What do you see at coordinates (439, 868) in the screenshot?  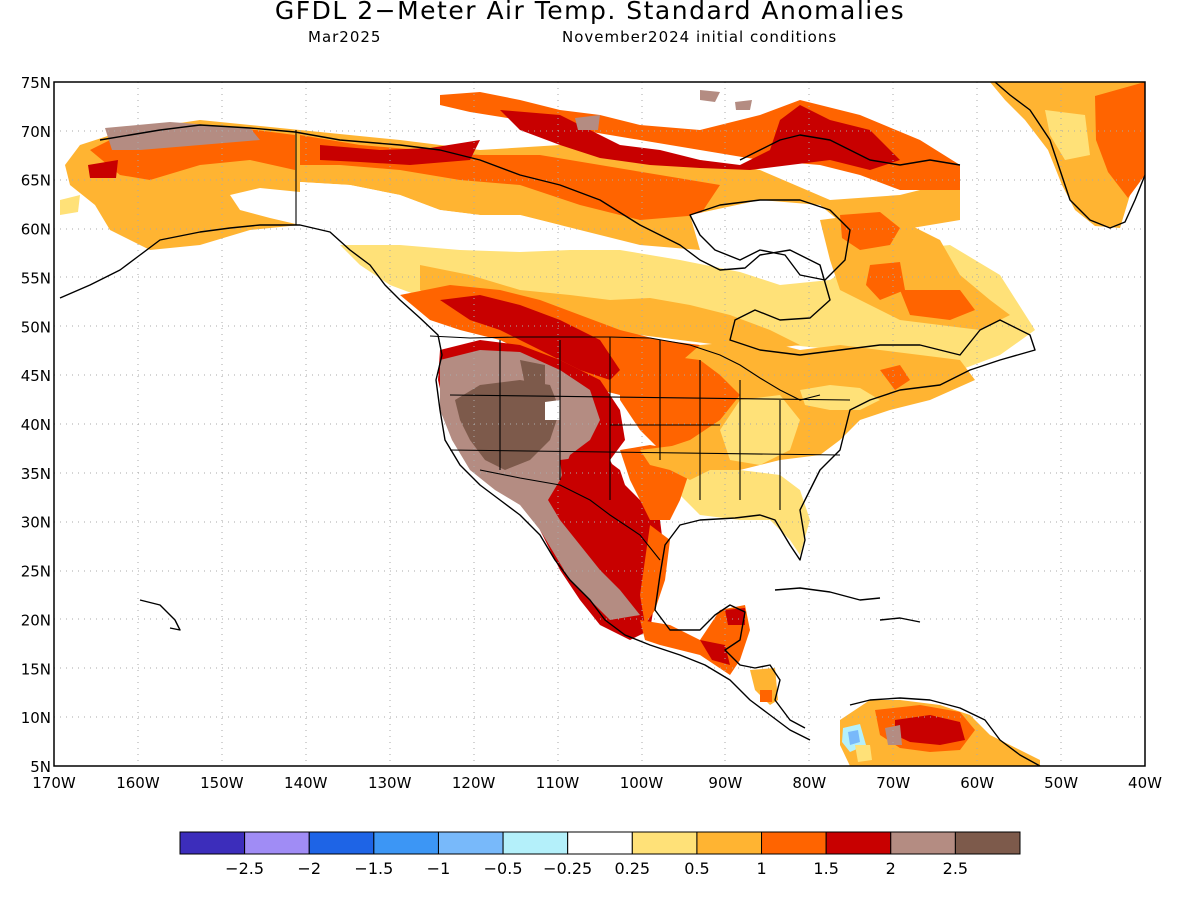 I see `colorbar-label: −1` at bounding box center [439, 868].